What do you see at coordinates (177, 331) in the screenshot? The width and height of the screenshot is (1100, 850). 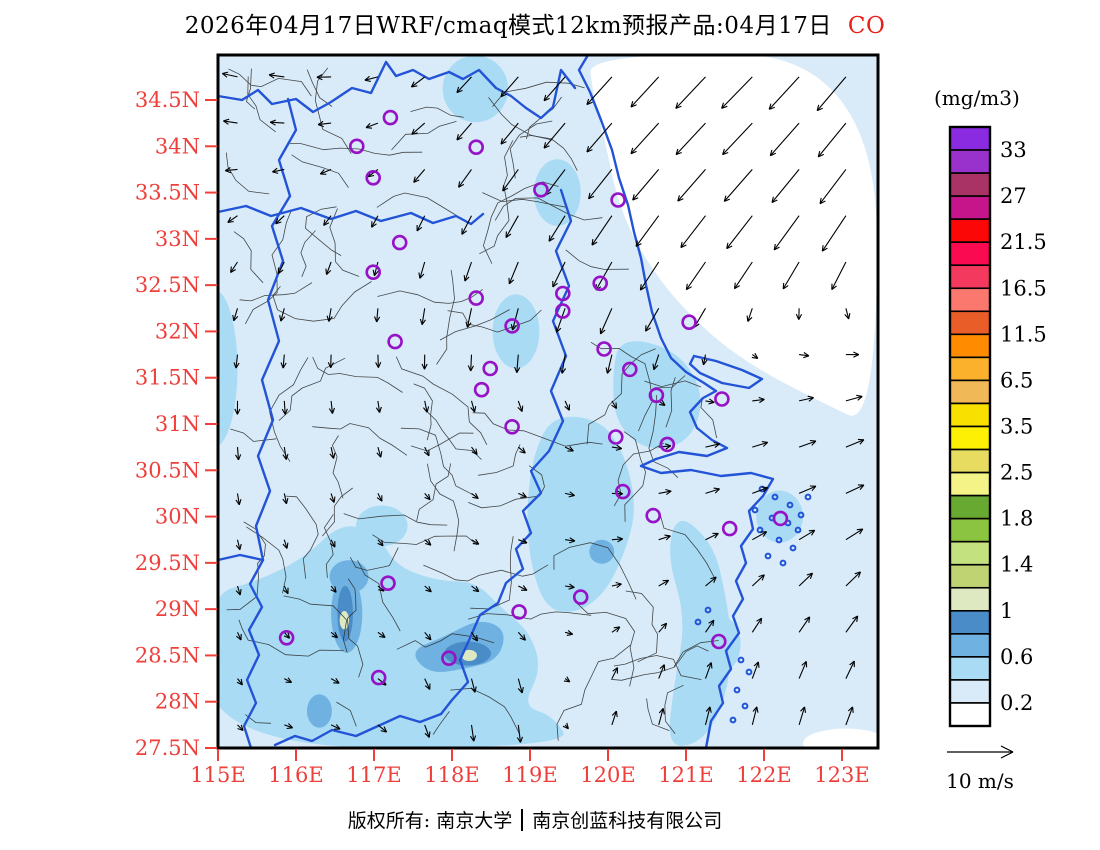 I see `y-tick-label: 32N` at bounding box center [177, 331].